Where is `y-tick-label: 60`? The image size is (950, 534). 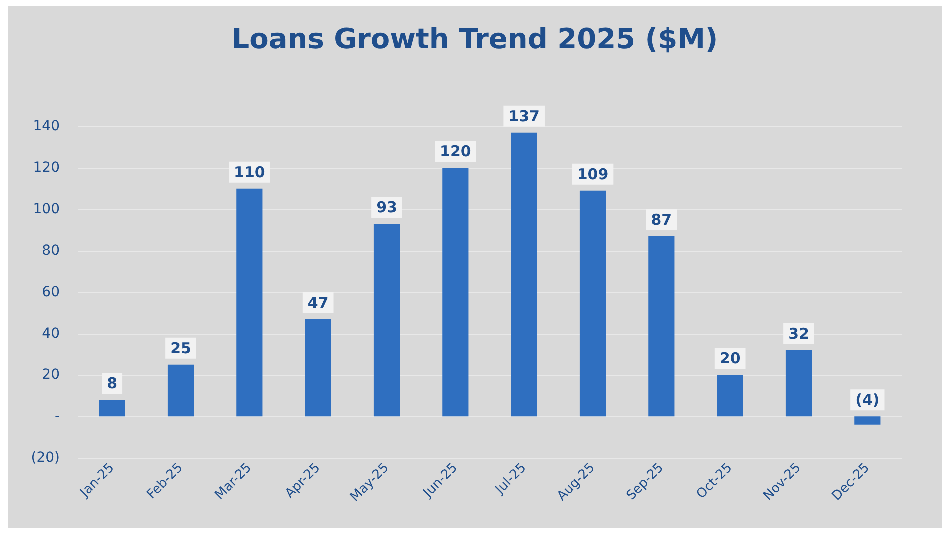
y-tick-label: 60 is located at coordinates (51, 292).